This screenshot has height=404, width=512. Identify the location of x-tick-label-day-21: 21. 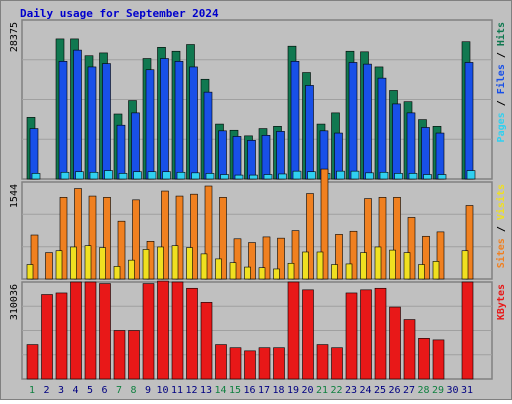
(322, 390).